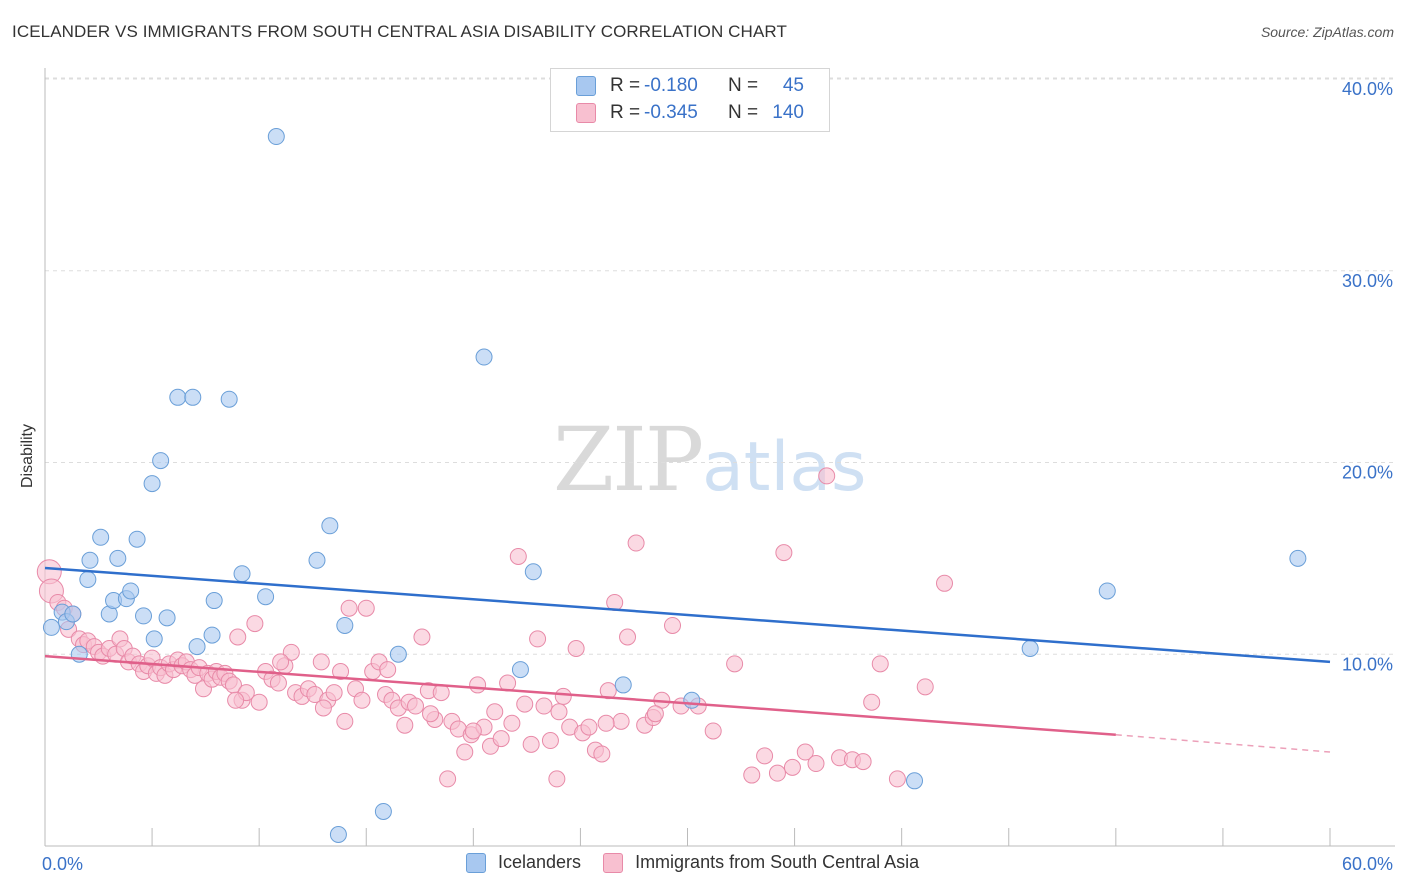 Image resolution: width=1406 pixels, height=892 pixels. Describe the element at coordinates (784, 467) in the screenshot. I see `watermark-atlas: atlas` at that location.